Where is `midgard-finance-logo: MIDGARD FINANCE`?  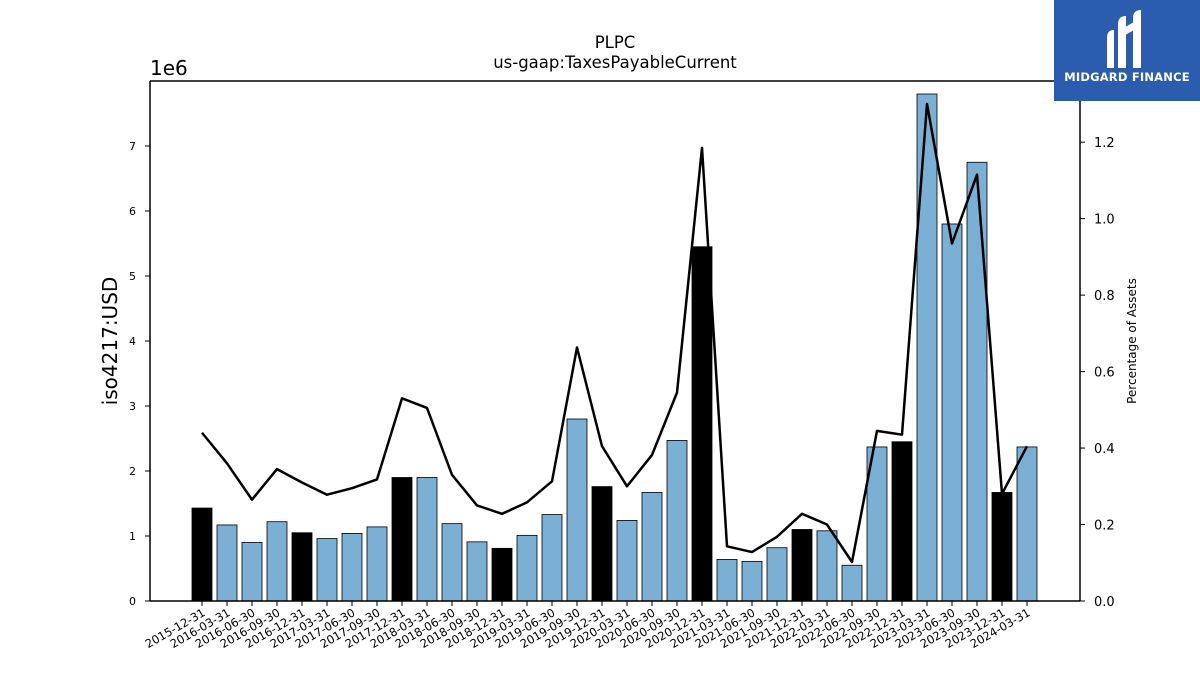
midgard-finance-logo: MIDGARD FINANCE is located at coordinates (1127, 50).